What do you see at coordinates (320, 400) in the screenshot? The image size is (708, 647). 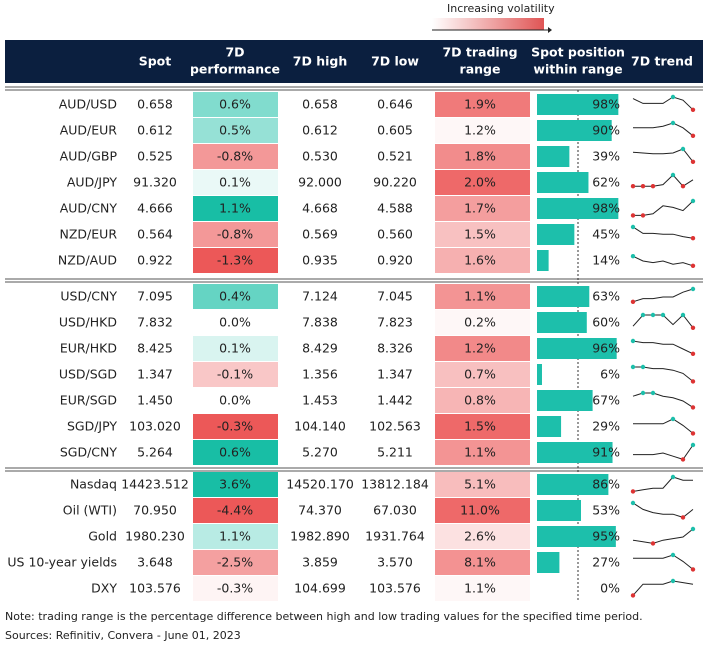 I see `high: 1.453` at bounding box center [320, 400].